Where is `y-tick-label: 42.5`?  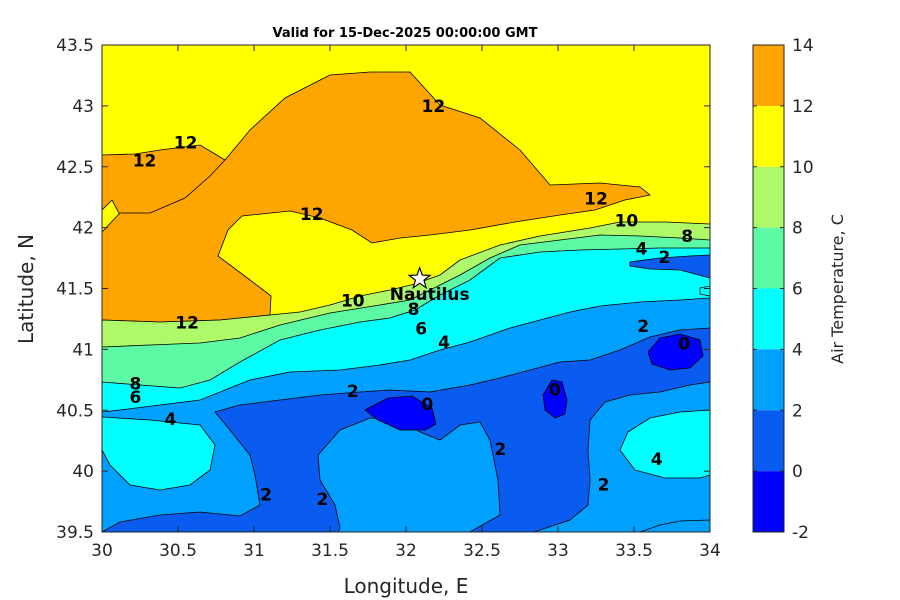
y-tick-label: 42.5 is located at coordinates (75, 168).